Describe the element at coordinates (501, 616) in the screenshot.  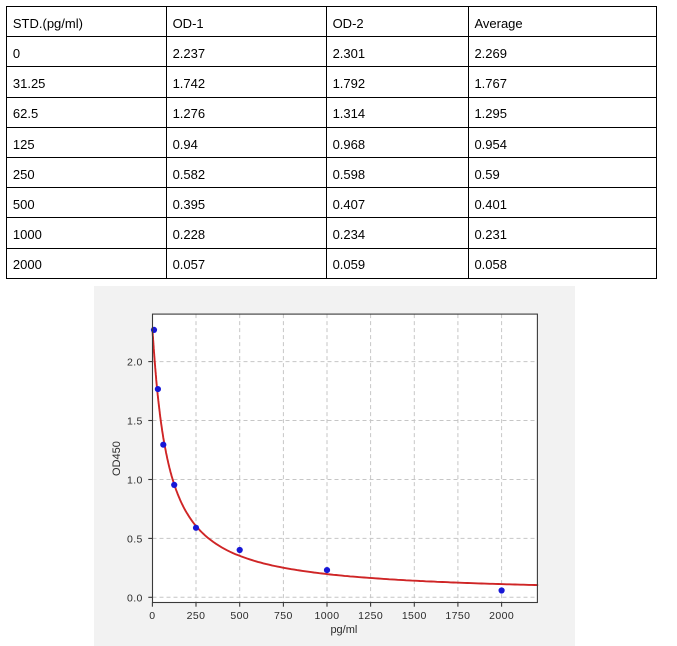
I see `svg-text: 2000` at that location.